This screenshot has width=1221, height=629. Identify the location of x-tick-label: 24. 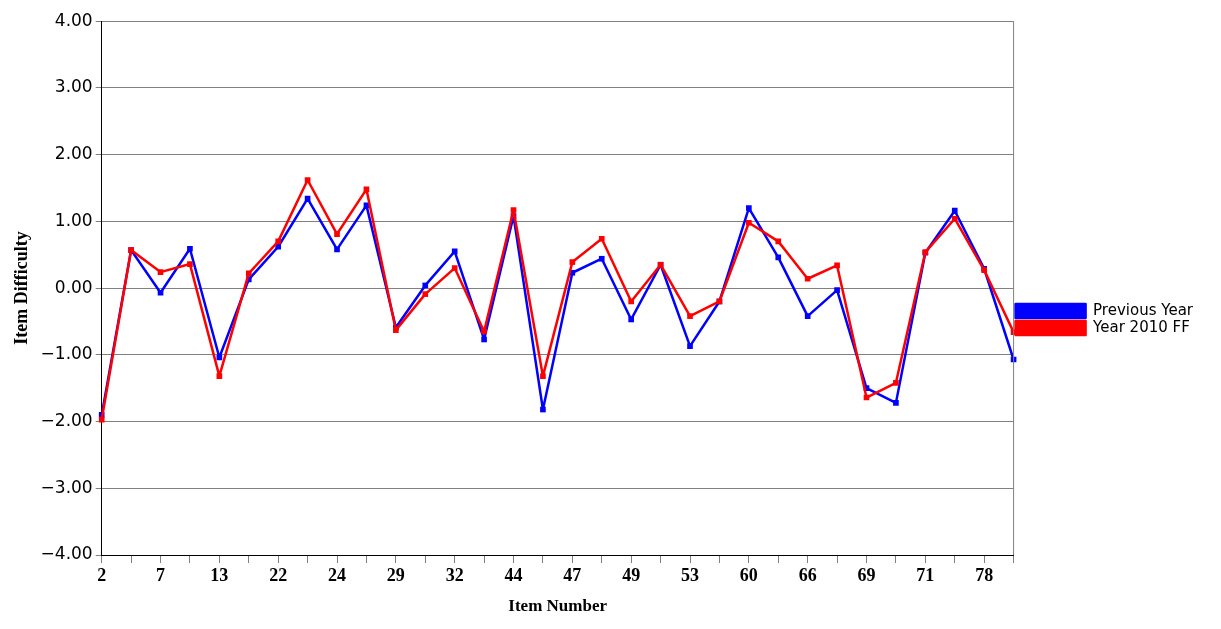
(337, 575).